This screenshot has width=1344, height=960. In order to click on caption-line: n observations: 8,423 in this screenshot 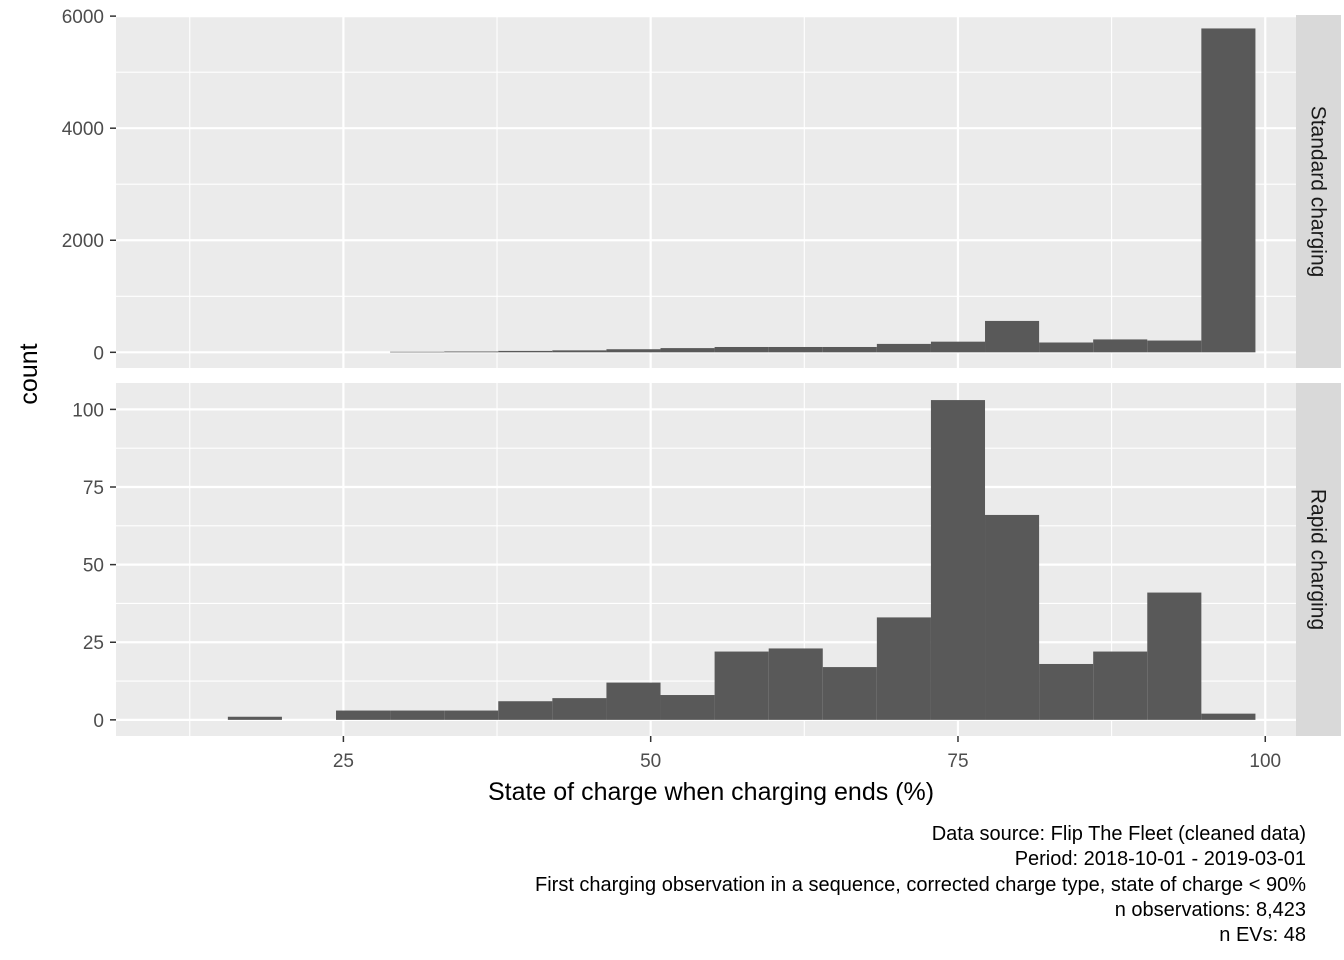, I will do `click(1210, 910)`.